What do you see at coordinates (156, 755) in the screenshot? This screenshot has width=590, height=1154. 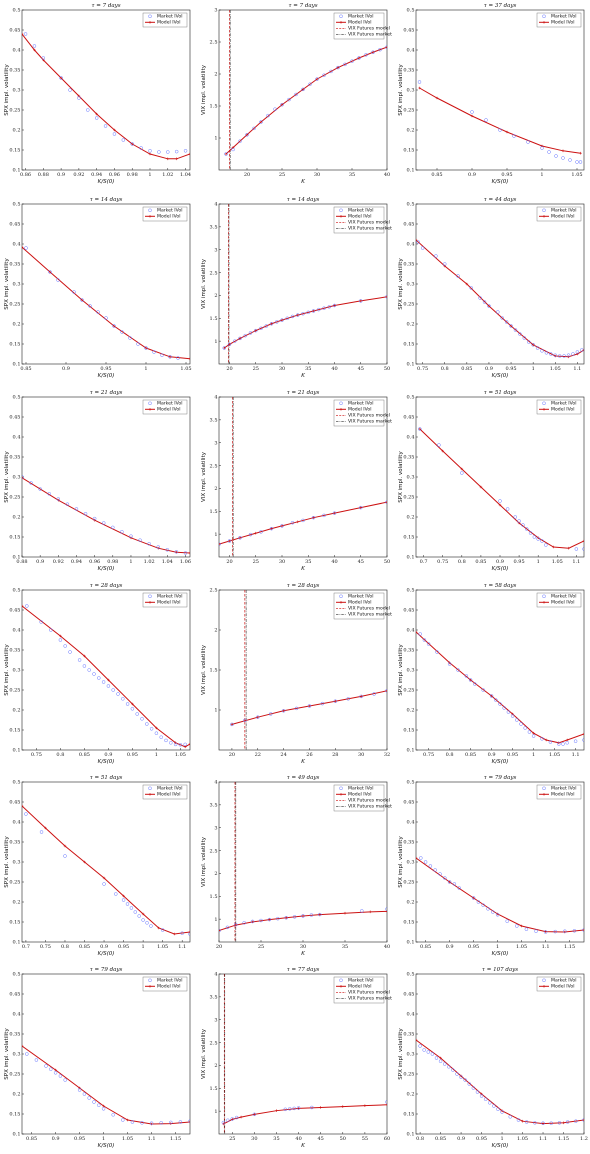 I see `x-tick-label: 1` at bounding box center [156, 755].